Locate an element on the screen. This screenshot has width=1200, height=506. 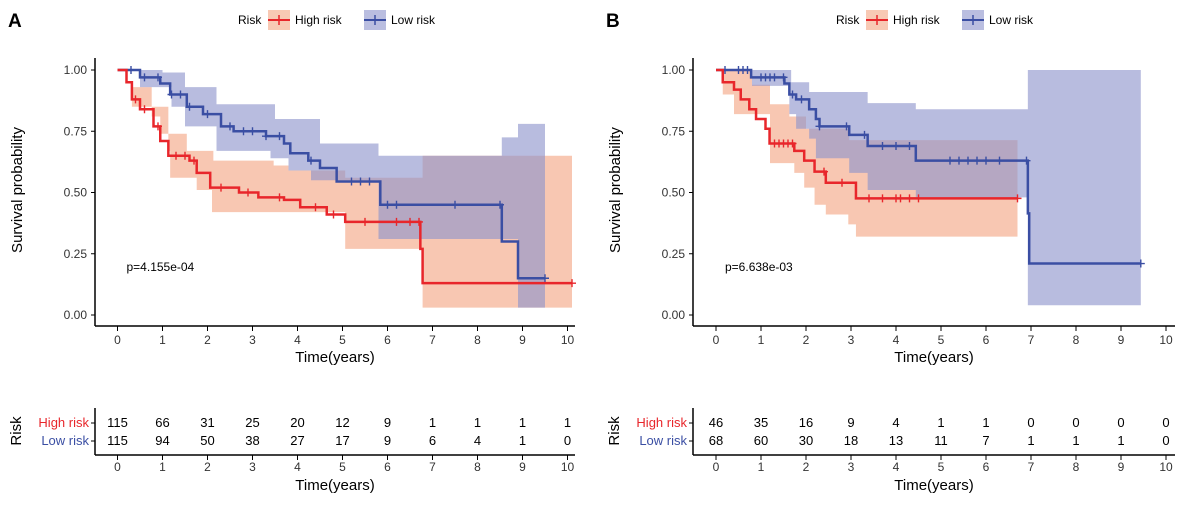
x-tick-label: 5 is located at coordinates (941, 340).